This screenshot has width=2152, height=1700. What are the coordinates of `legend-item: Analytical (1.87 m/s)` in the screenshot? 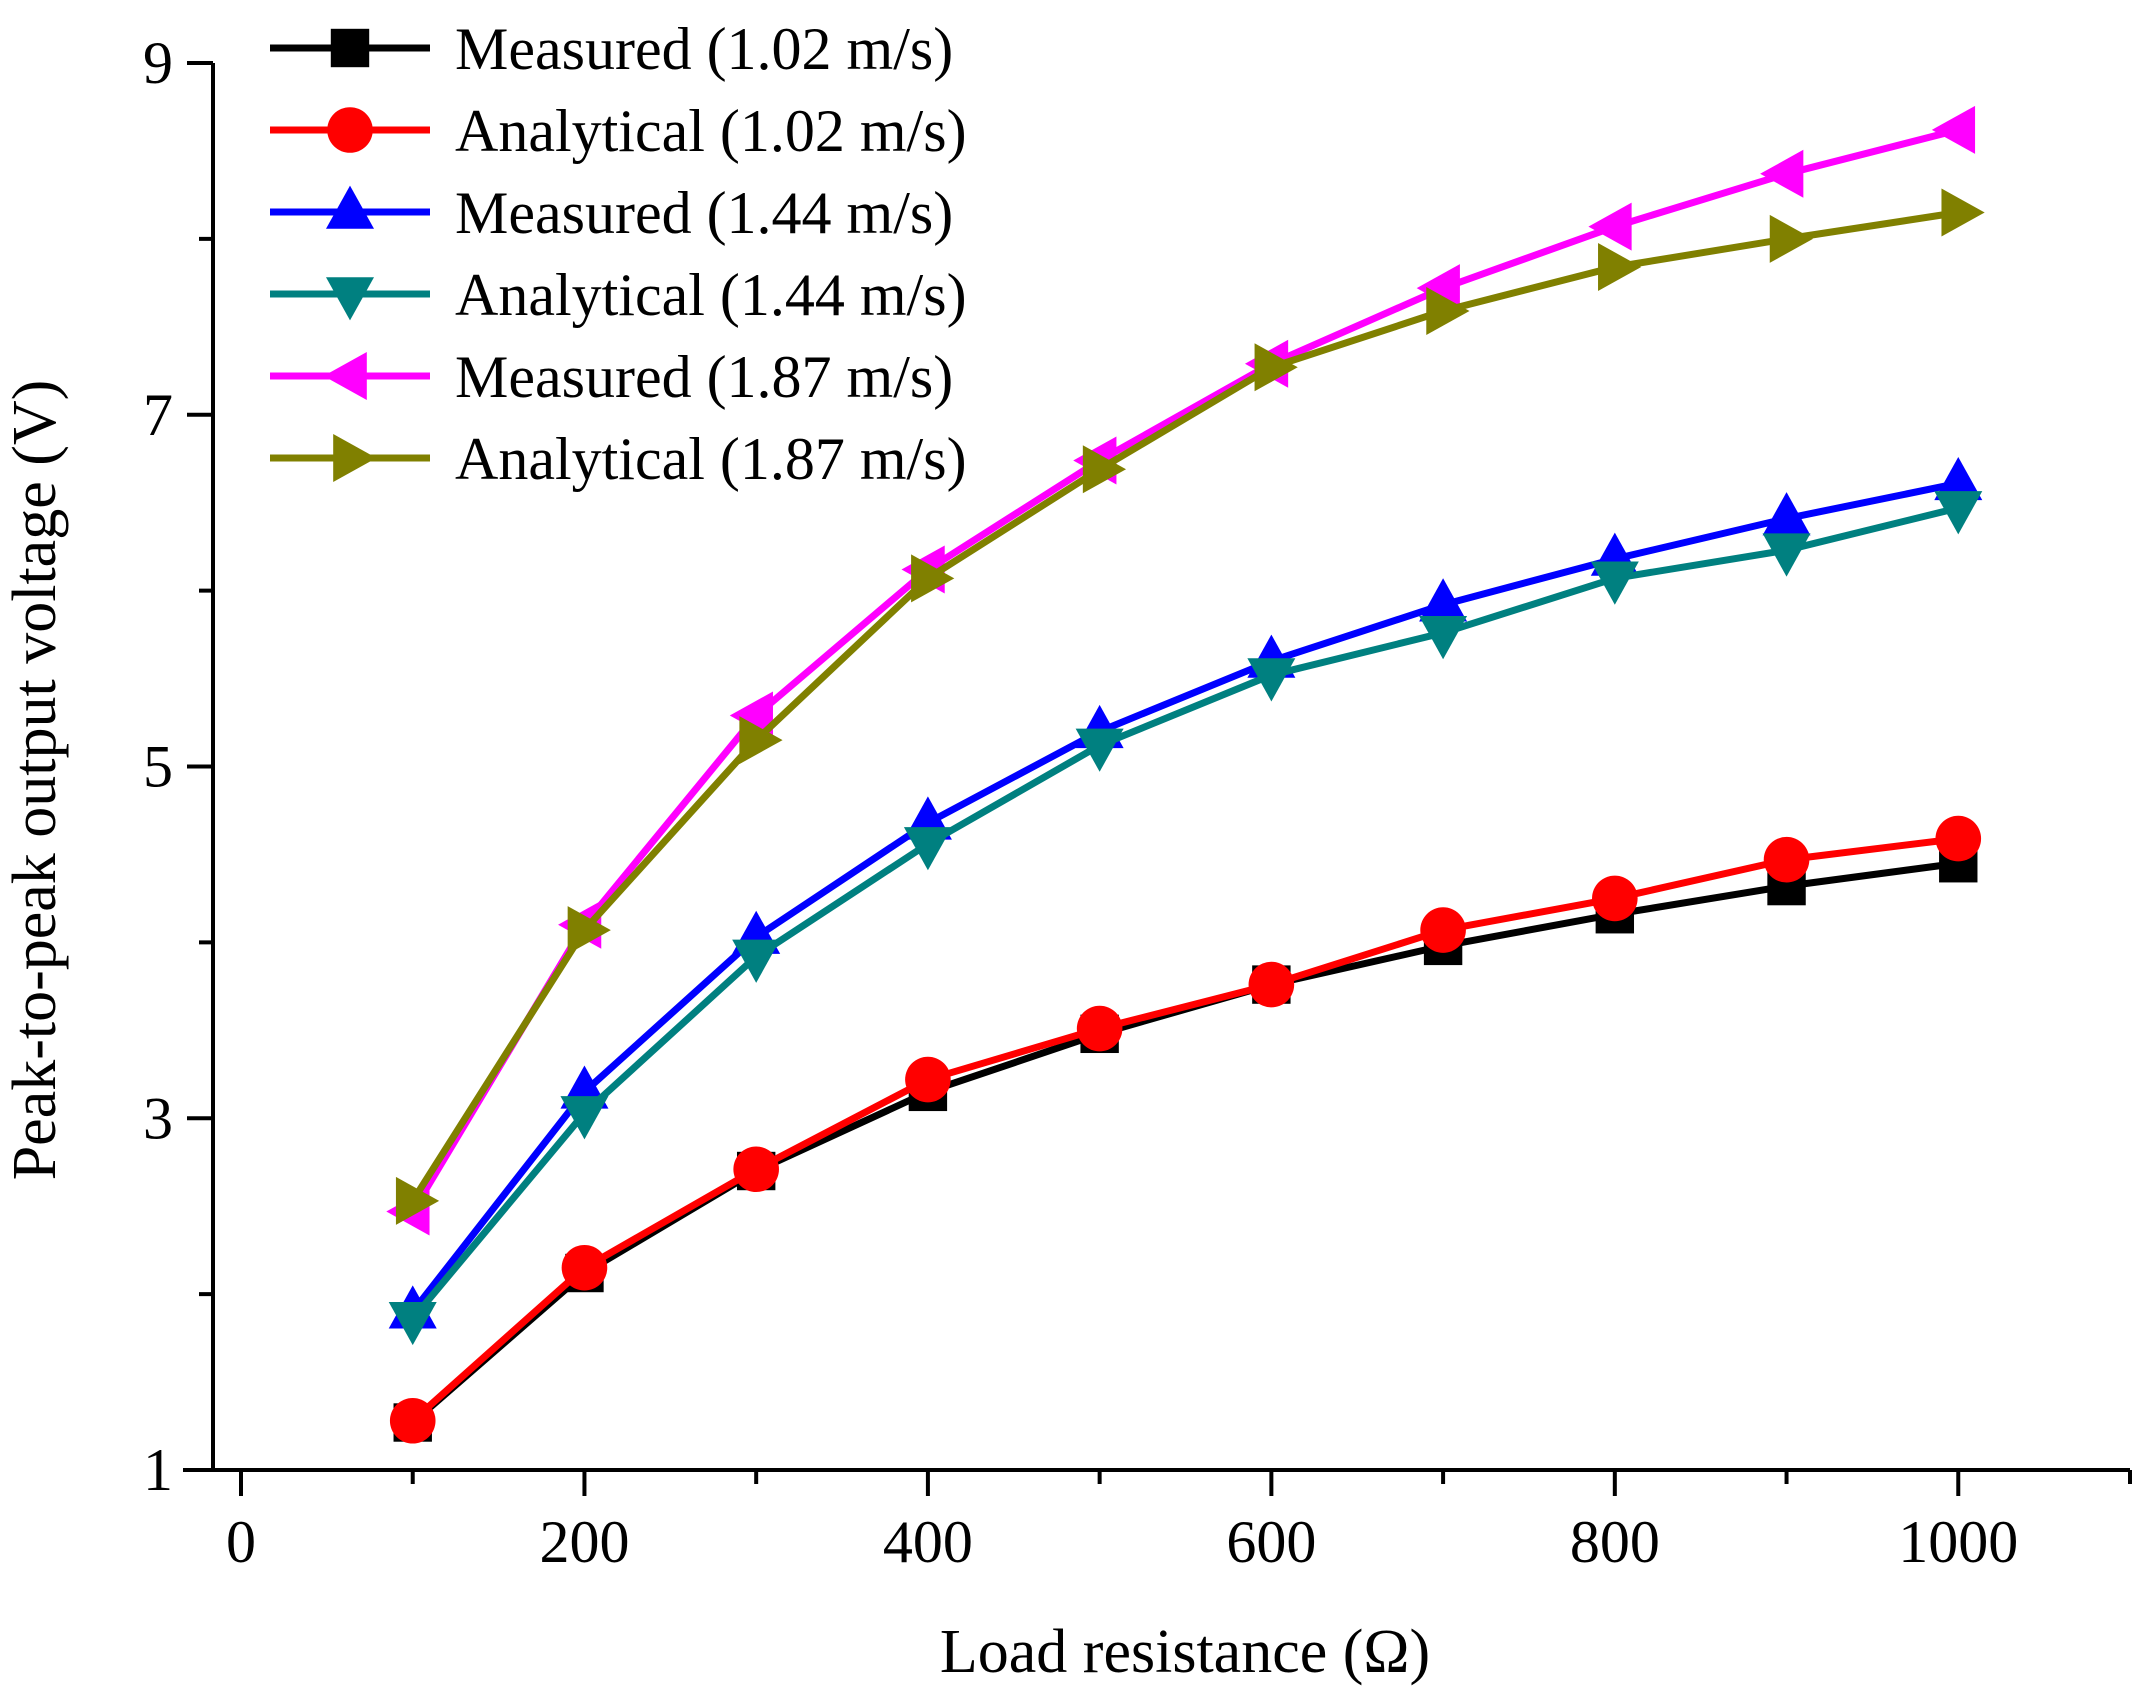 It's located at (618, 459).